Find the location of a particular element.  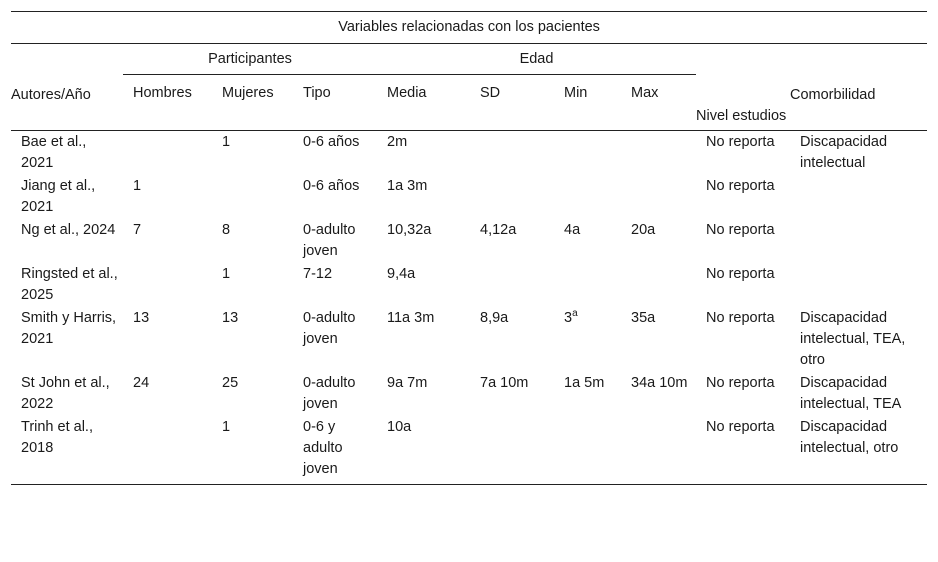

cell-mujeres: 8 is located at coordinates (252, 241).